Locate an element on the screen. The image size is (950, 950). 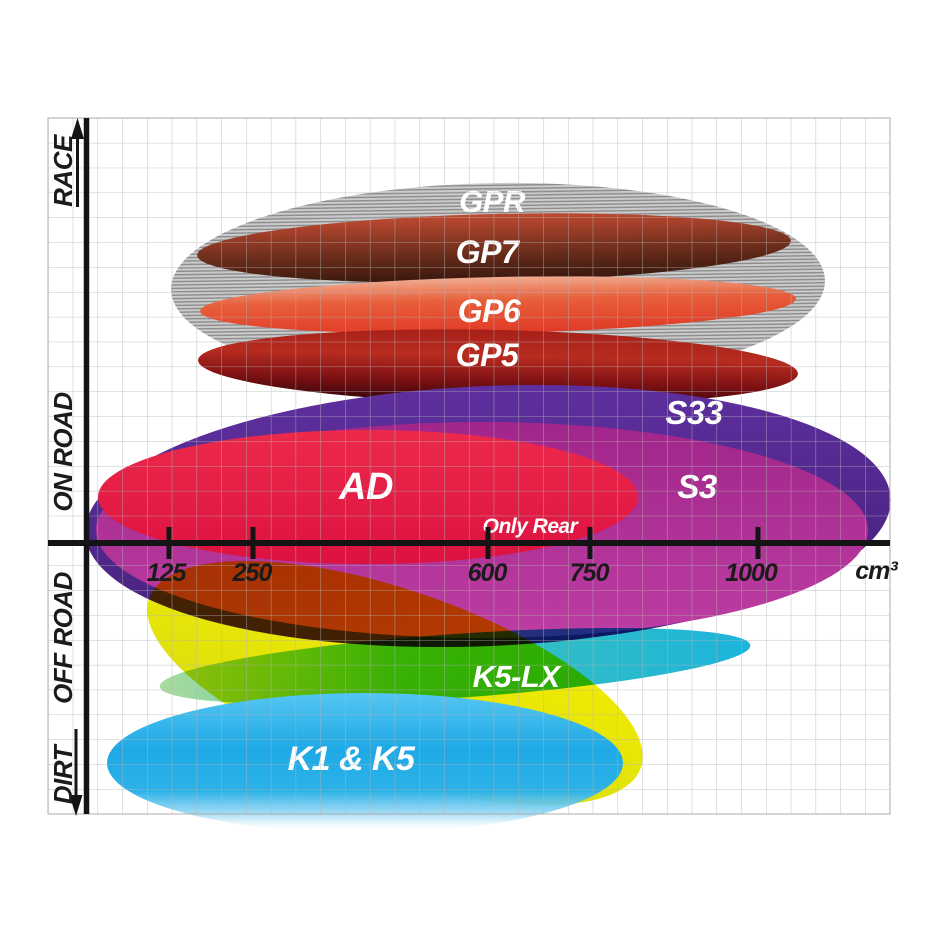
x-label-600: 600 is located at coordinates (488, 573).